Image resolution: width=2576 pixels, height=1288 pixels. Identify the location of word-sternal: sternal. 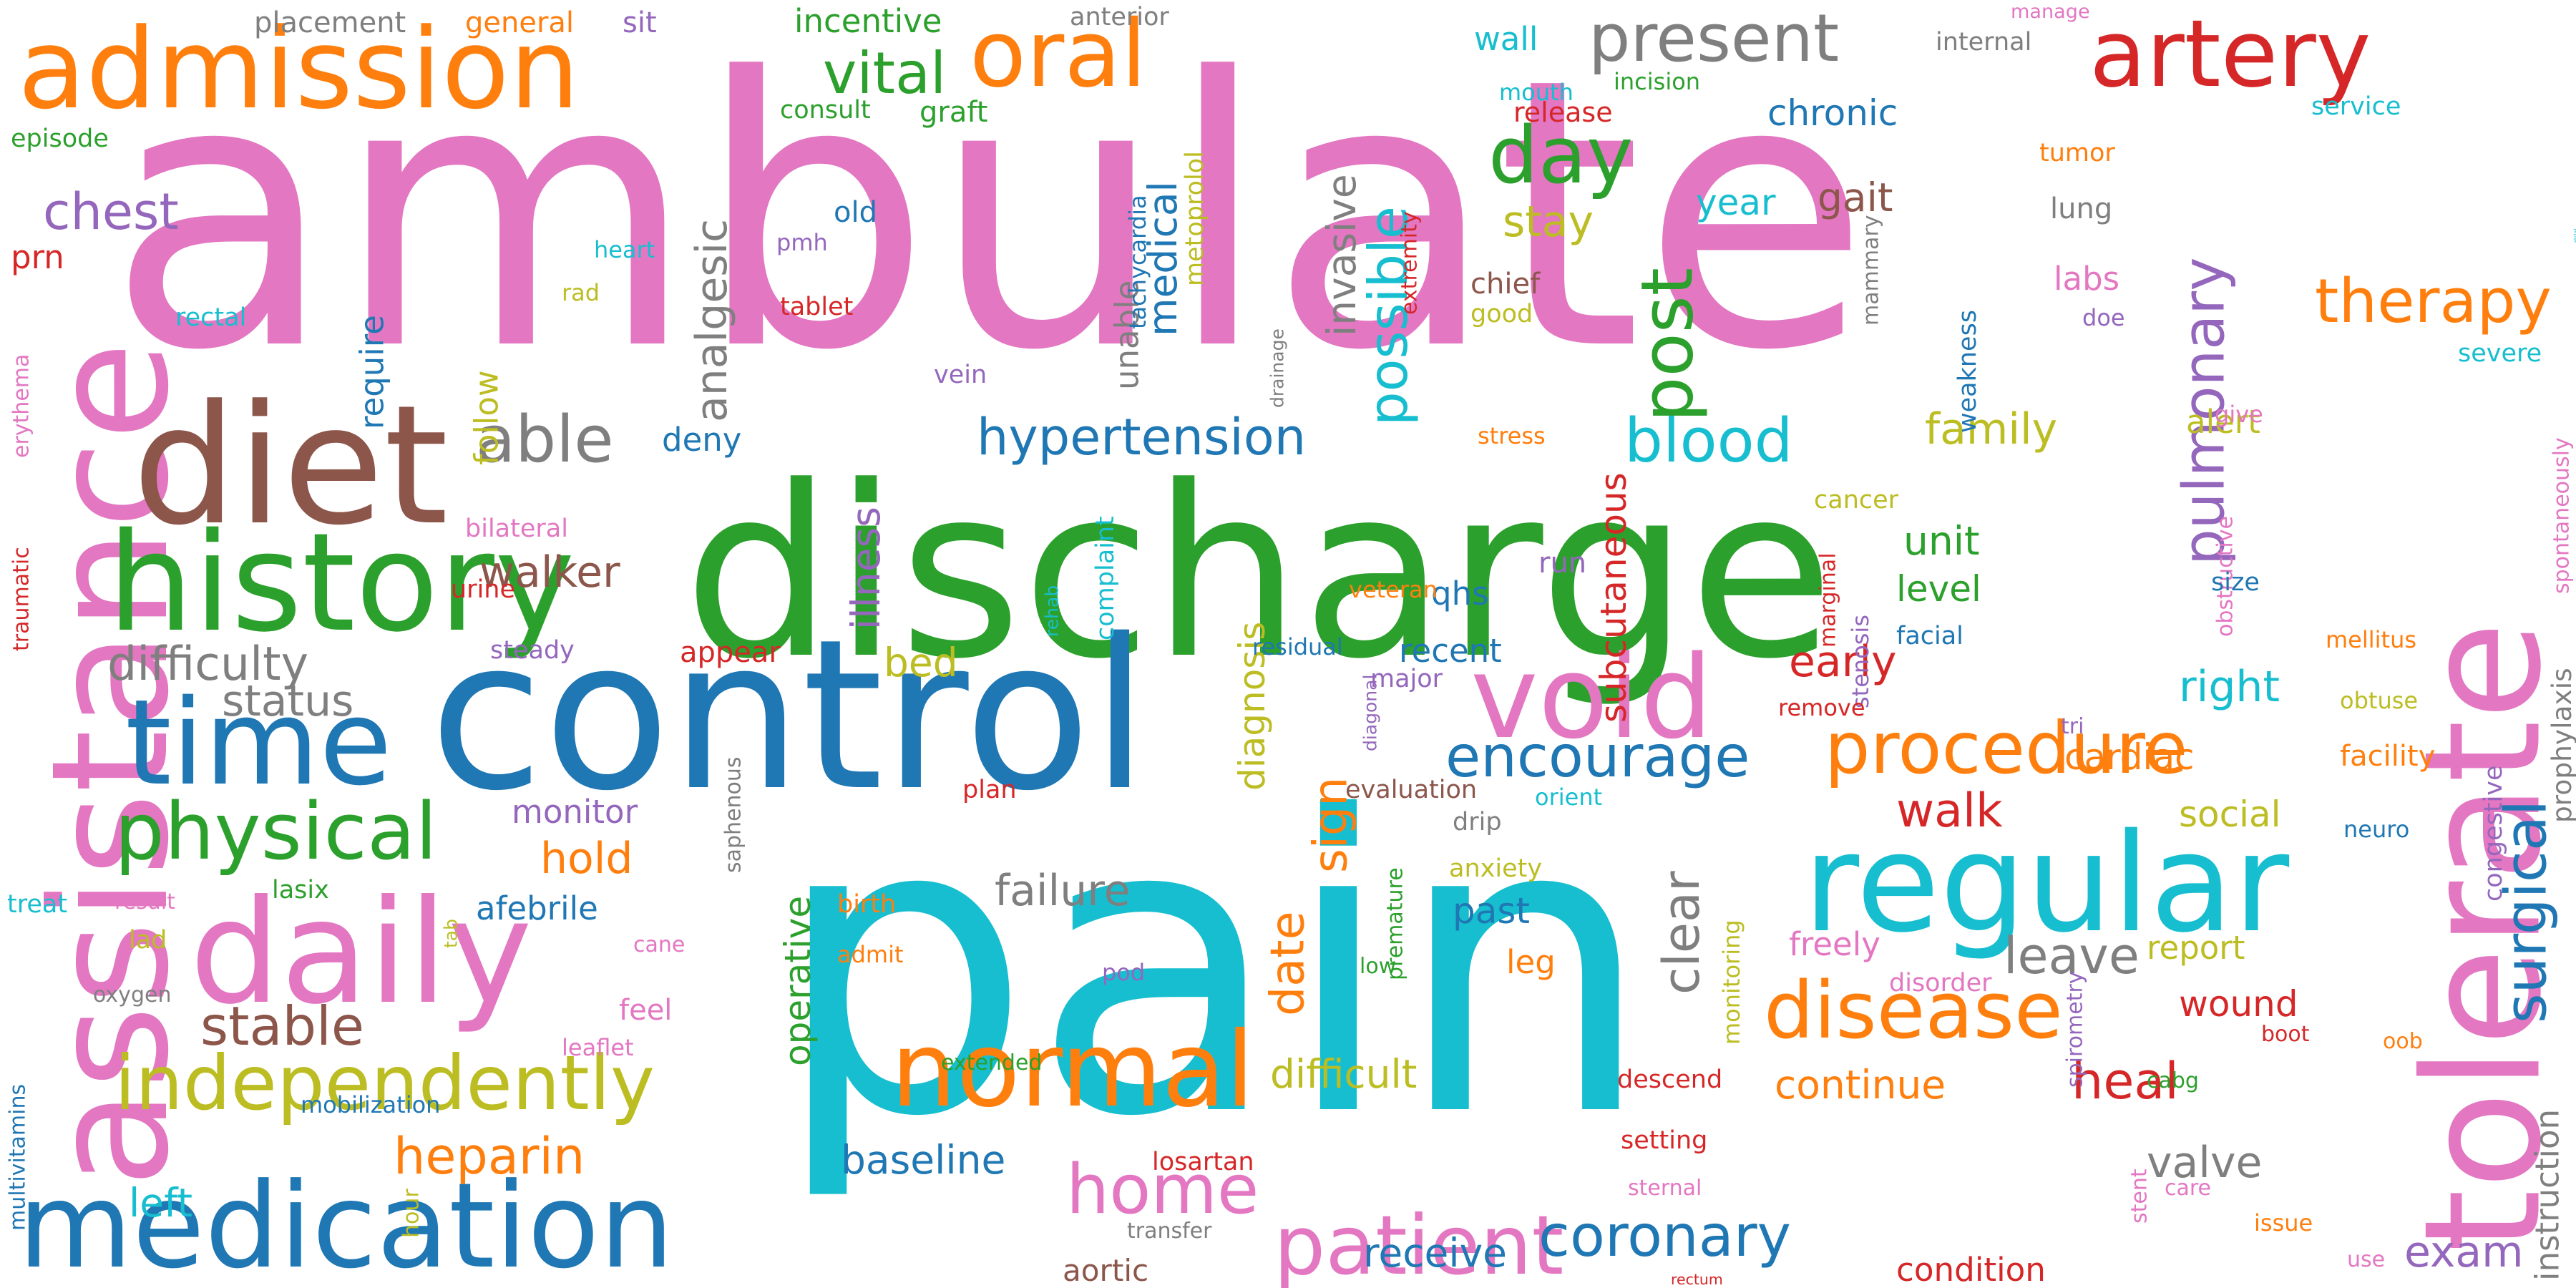
(1665, 1188).